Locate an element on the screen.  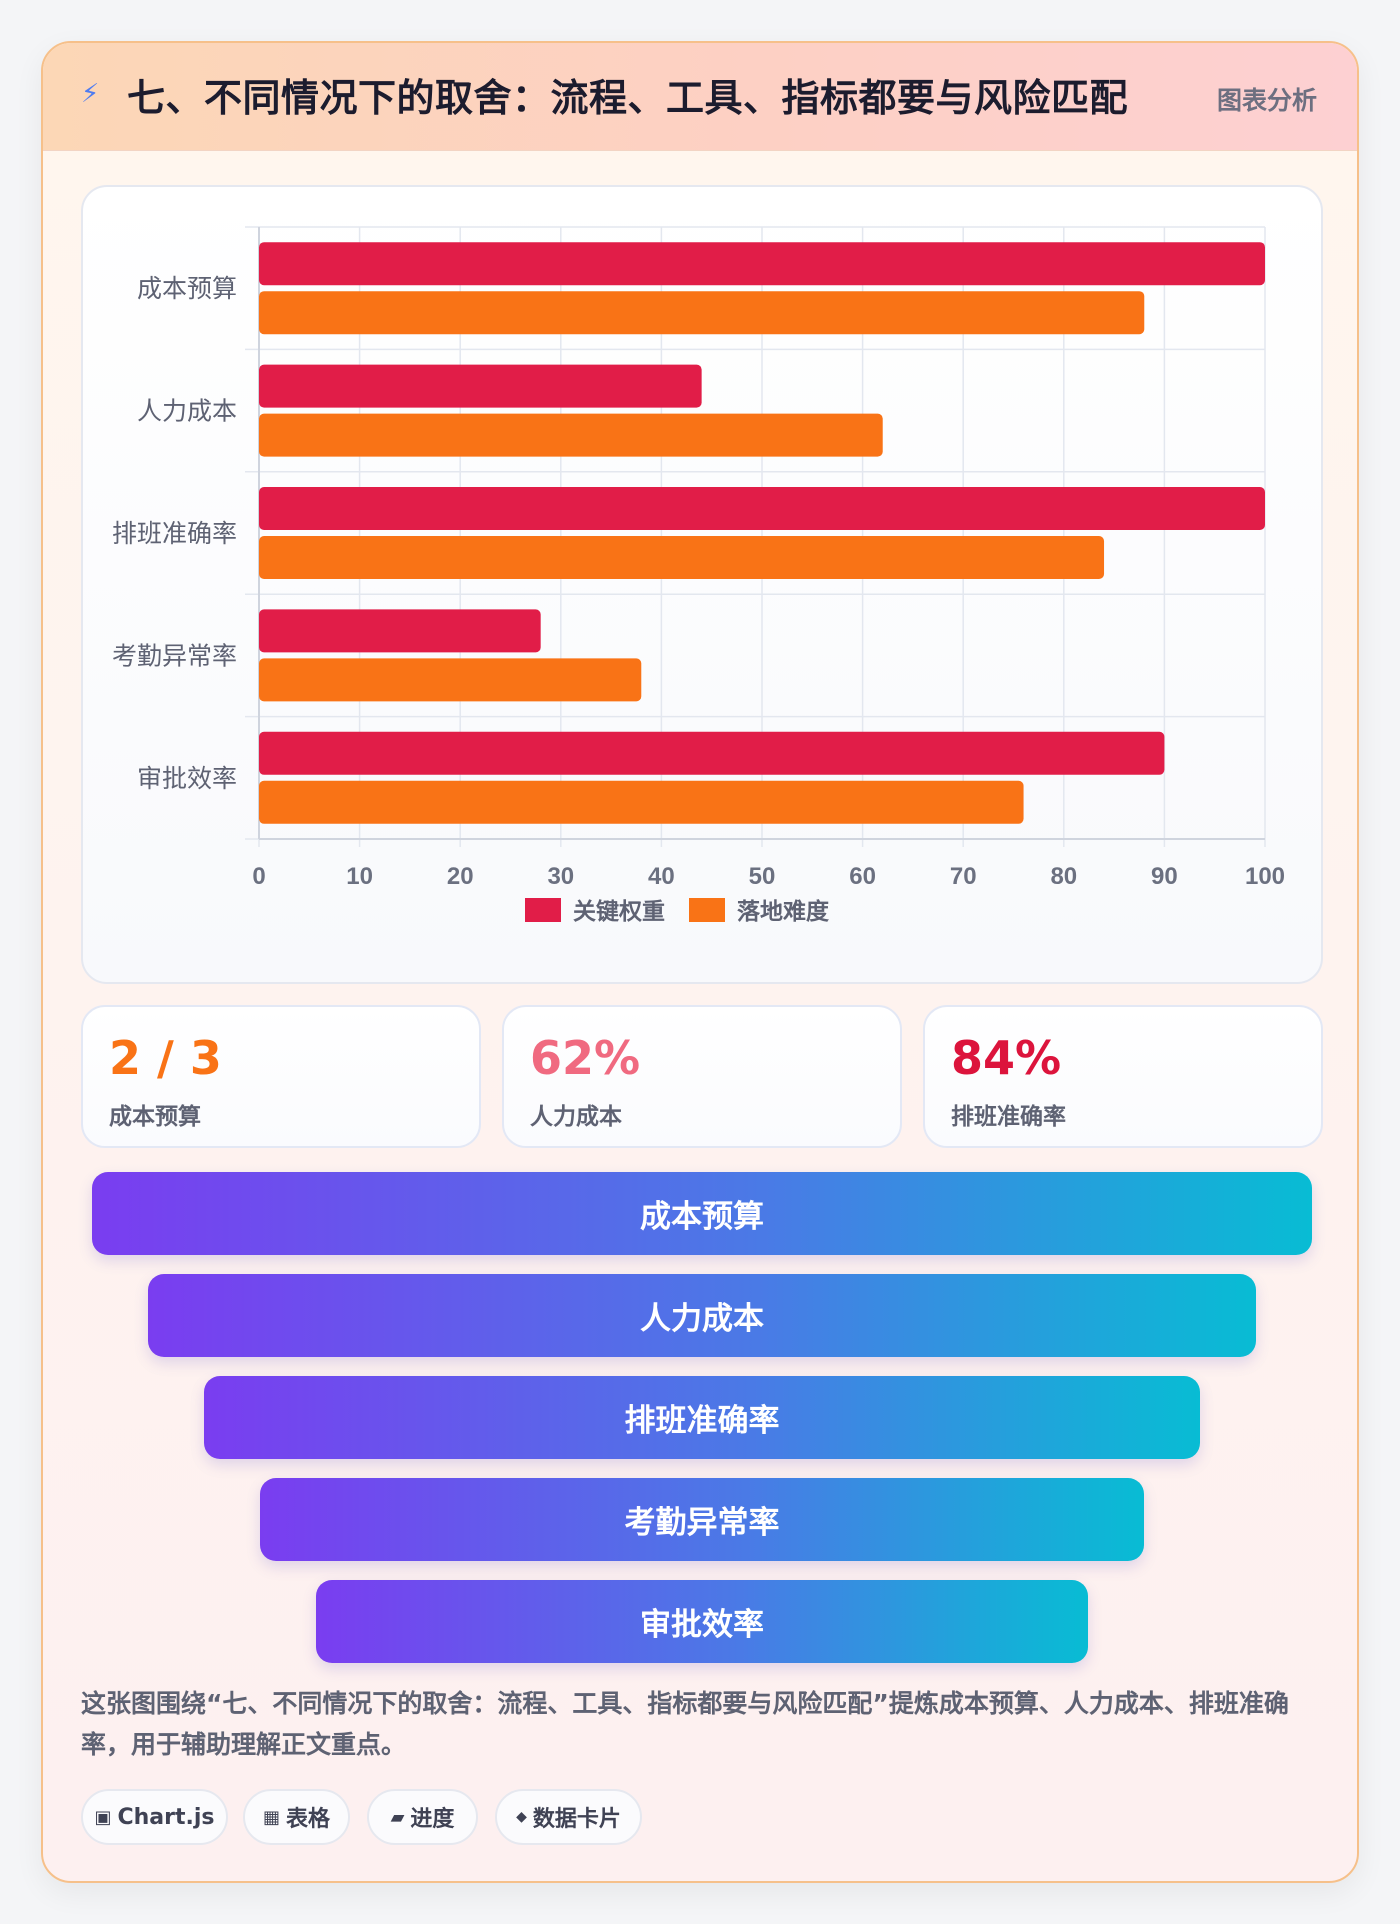
kpi-card-2: 62% 人力成本 is located at coordinates (702, 1076).